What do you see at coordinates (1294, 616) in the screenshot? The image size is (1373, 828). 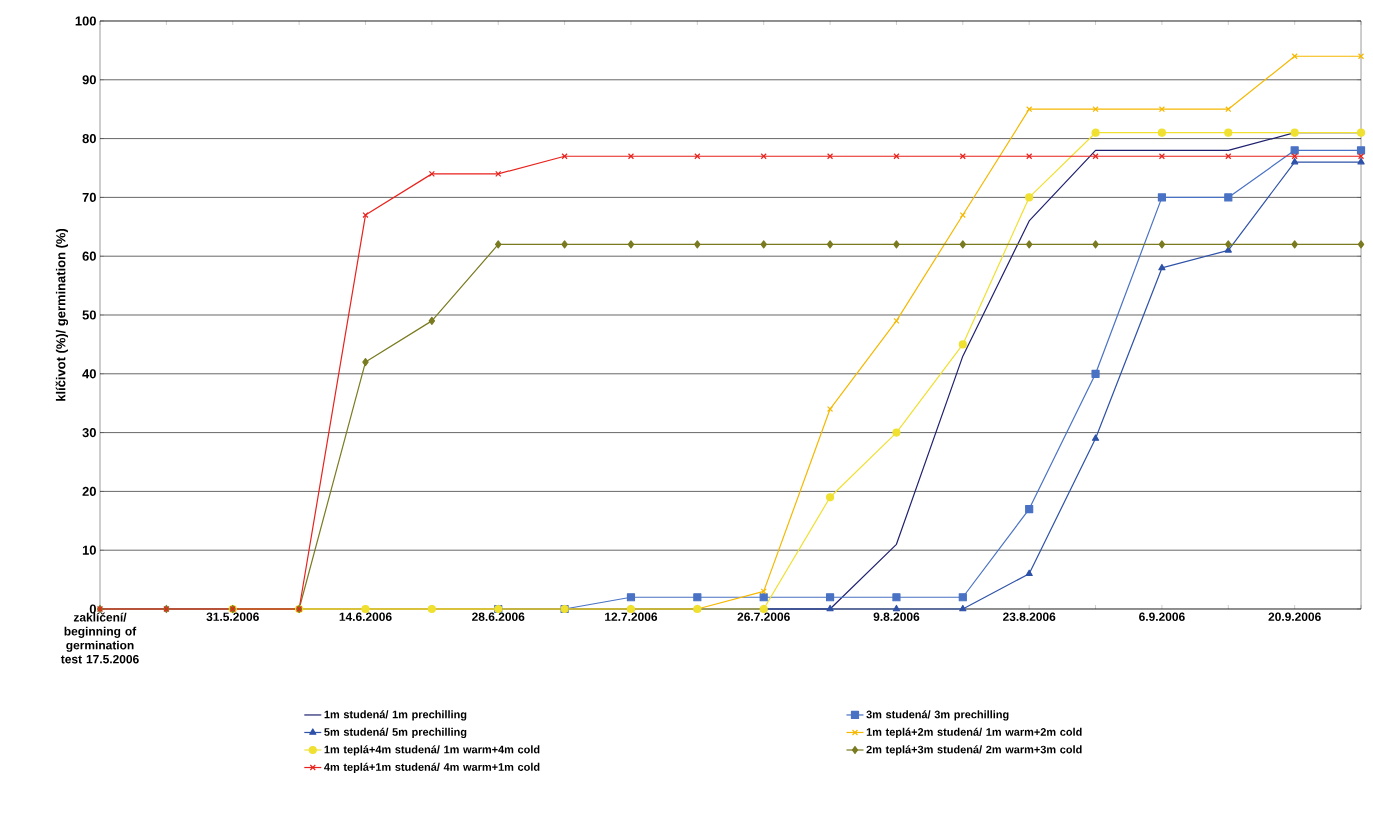 I see `x-tick-label: 20.9.2006` at bounding box center [1294, 616].